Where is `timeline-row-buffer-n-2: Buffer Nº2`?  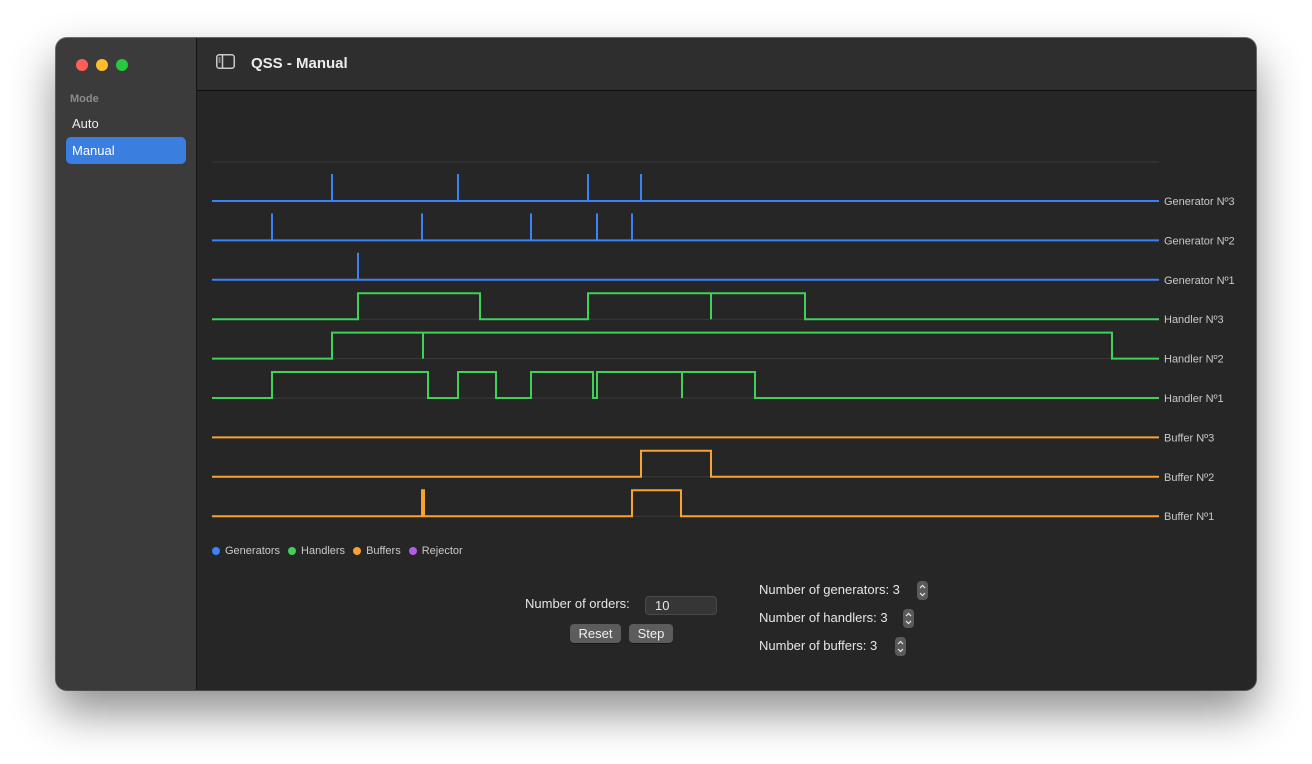 timeline-row-buffer-n-2: Buffer Nº2 is located at coordinates (713, 466).